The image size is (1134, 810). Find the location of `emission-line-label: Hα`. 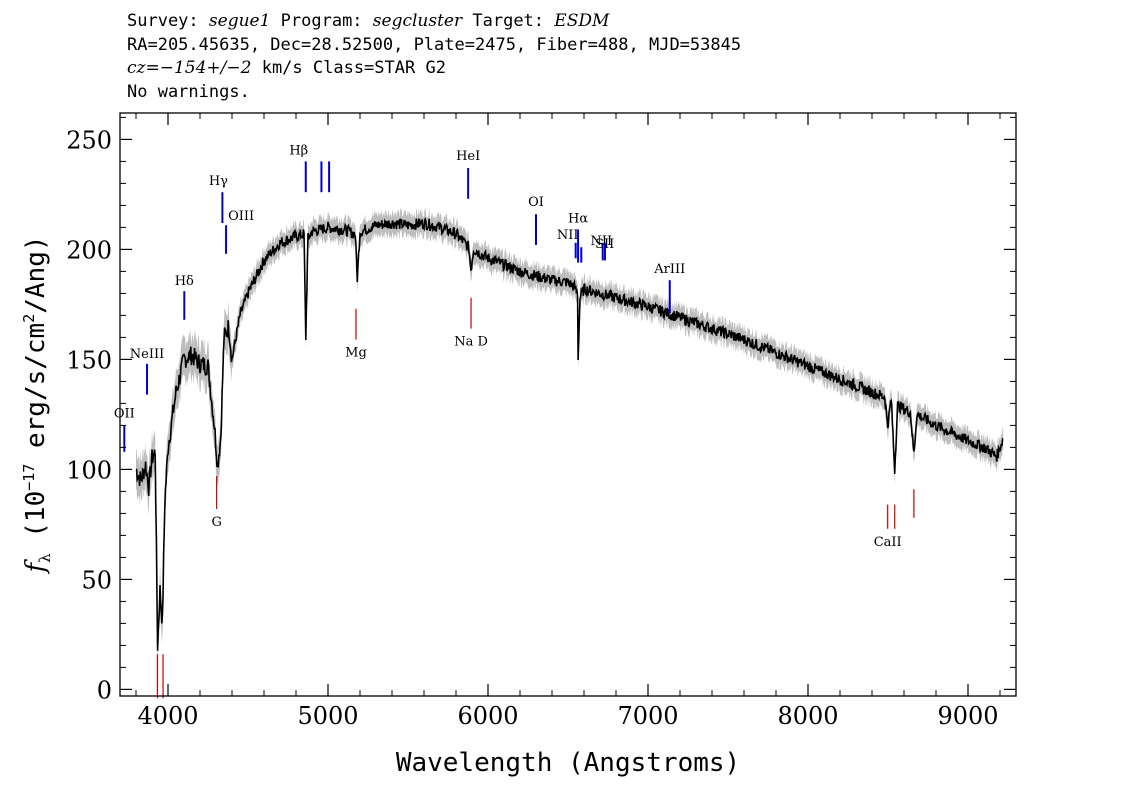

emission-line-label: Hα is located at coordinates (578, 219).